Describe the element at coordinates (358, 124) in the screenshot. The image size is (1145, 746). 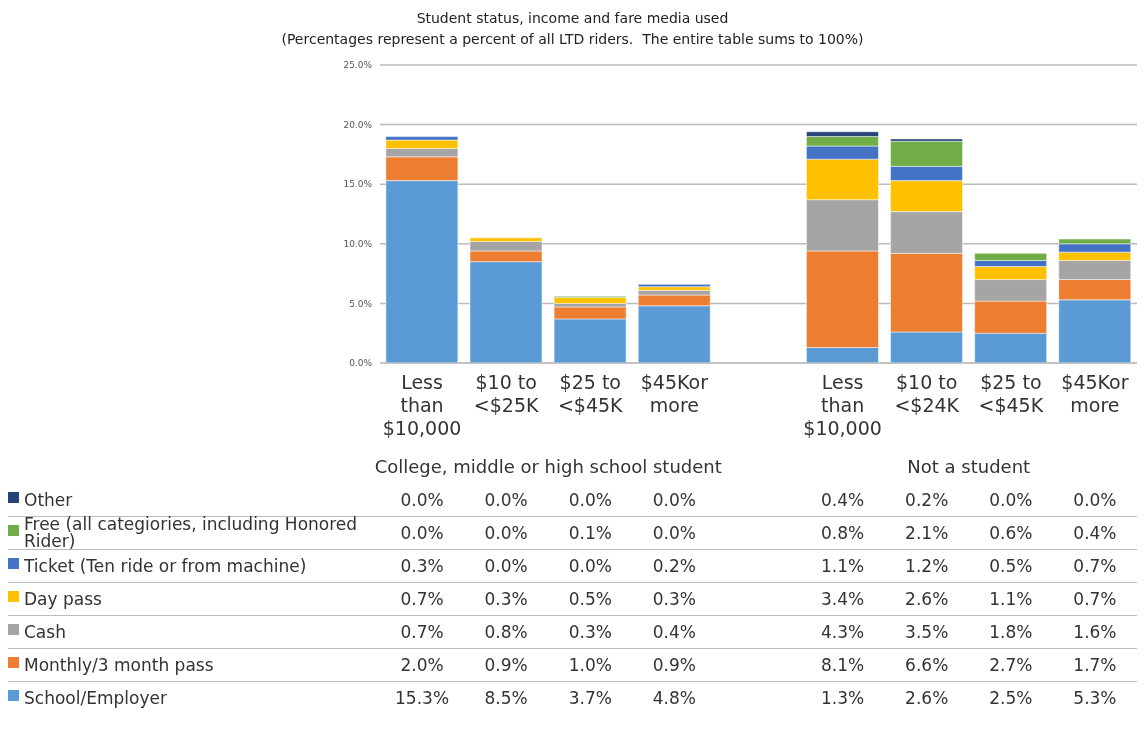
I see `y-tick-label: 20.0%` at that location.